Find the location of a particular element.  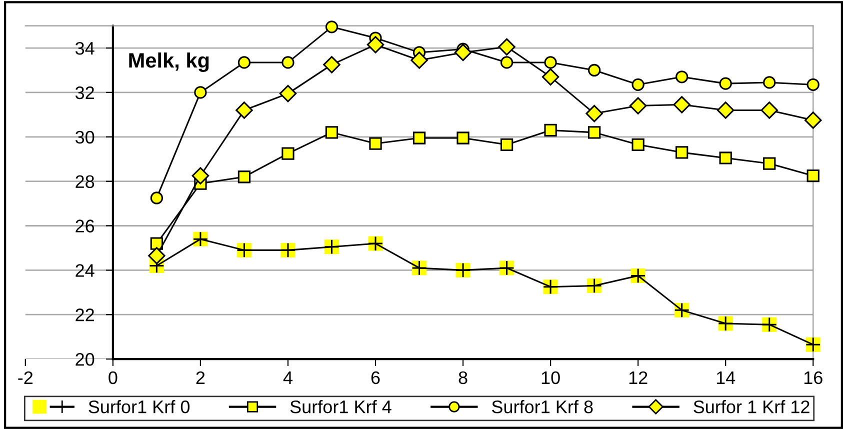

x-tick-label: 12 is located at coordinates (638, 377).